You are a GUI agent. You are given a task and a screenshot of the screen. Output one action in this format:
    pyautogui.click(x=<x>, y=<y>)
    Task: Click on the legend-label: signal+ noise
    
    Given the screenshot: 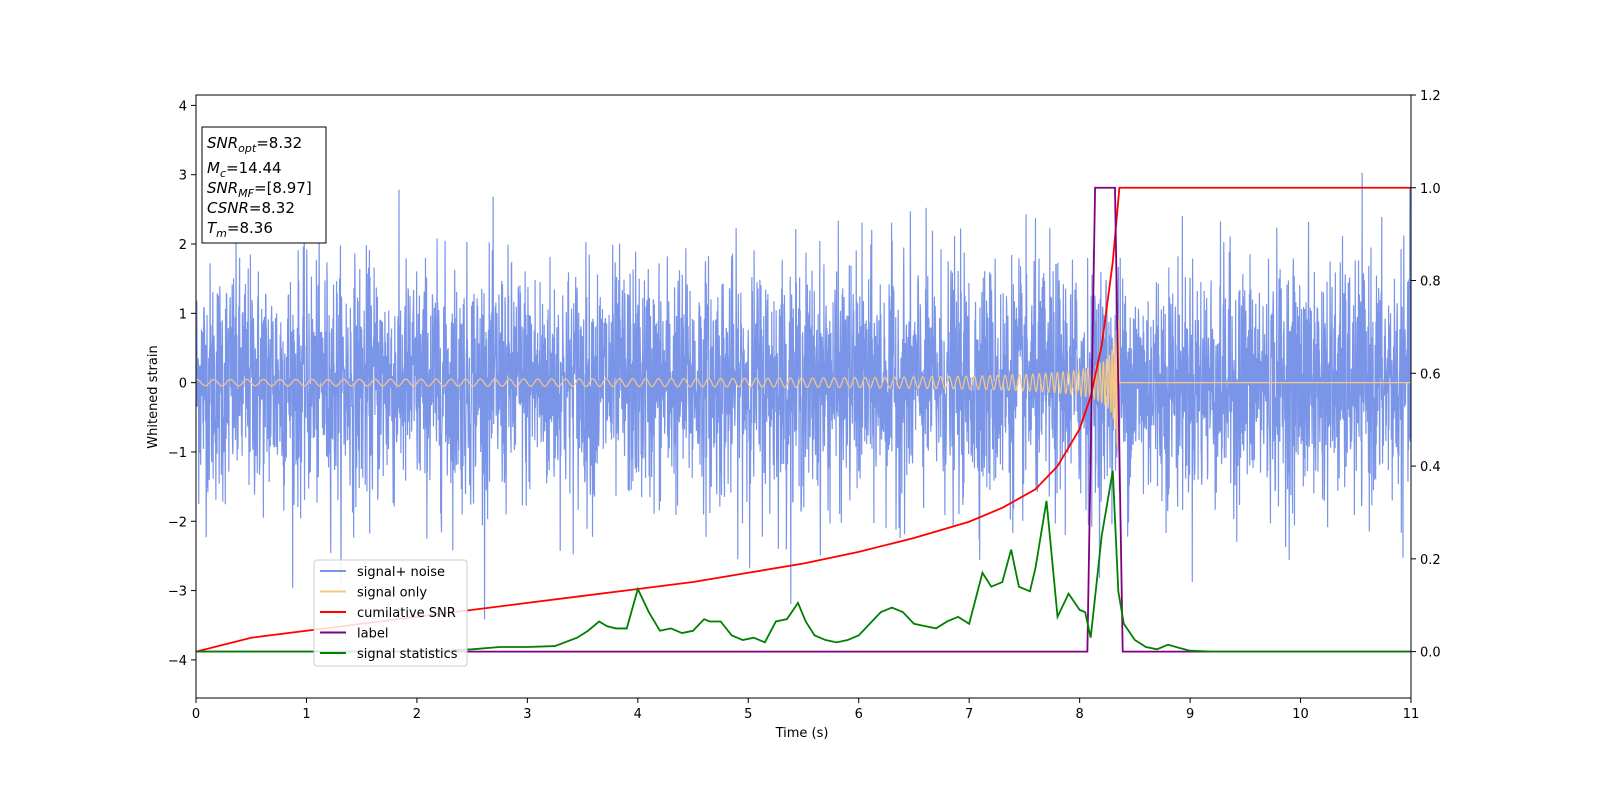 What is the action you would take?
    pyautogui.click(x=401, y=572)
    